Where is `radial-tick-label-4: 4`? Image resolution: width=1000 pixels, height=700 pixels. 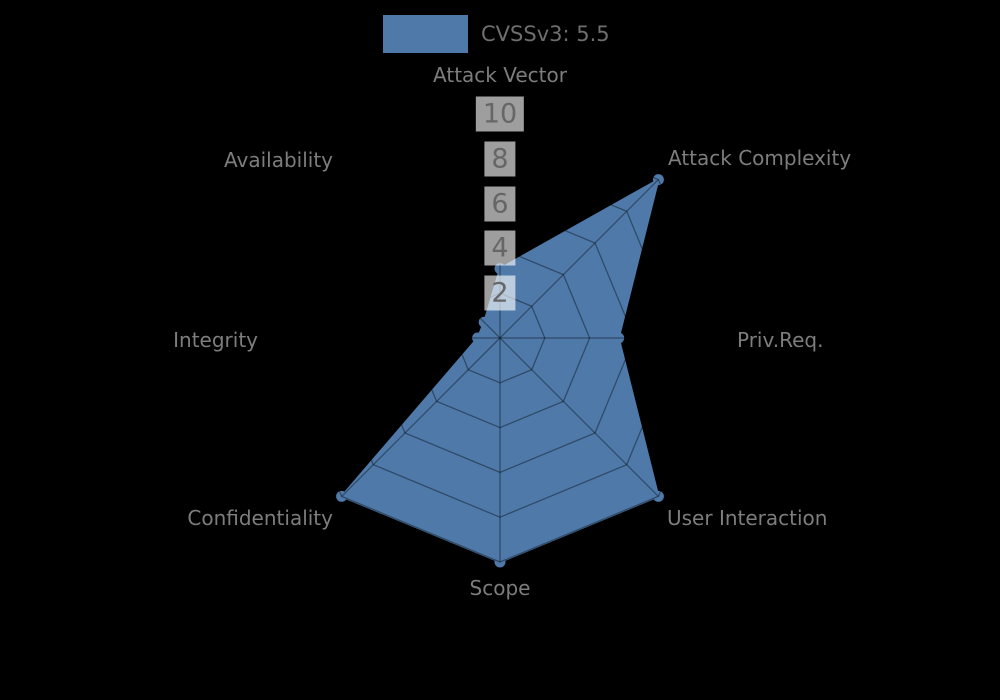 radial-tick-label-4: 4 is located at coordinates (500, 248).